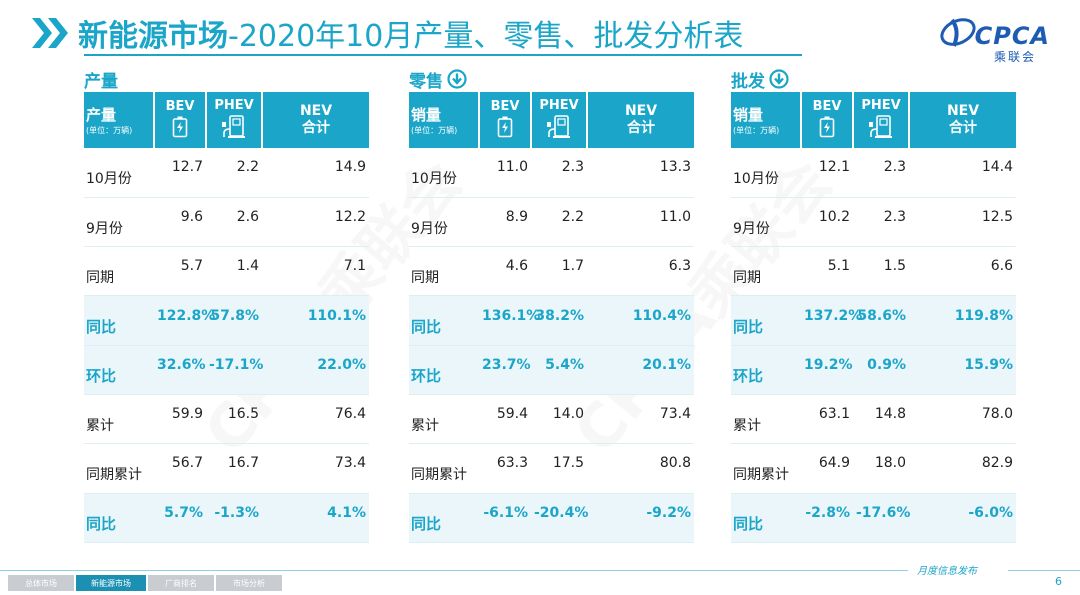 This screenshot has height=595, width=1080. What do you see at coordinates (180, 173) in the screenshot?
I see `cell-bev: 12.7` at bounding box center [180, 173].